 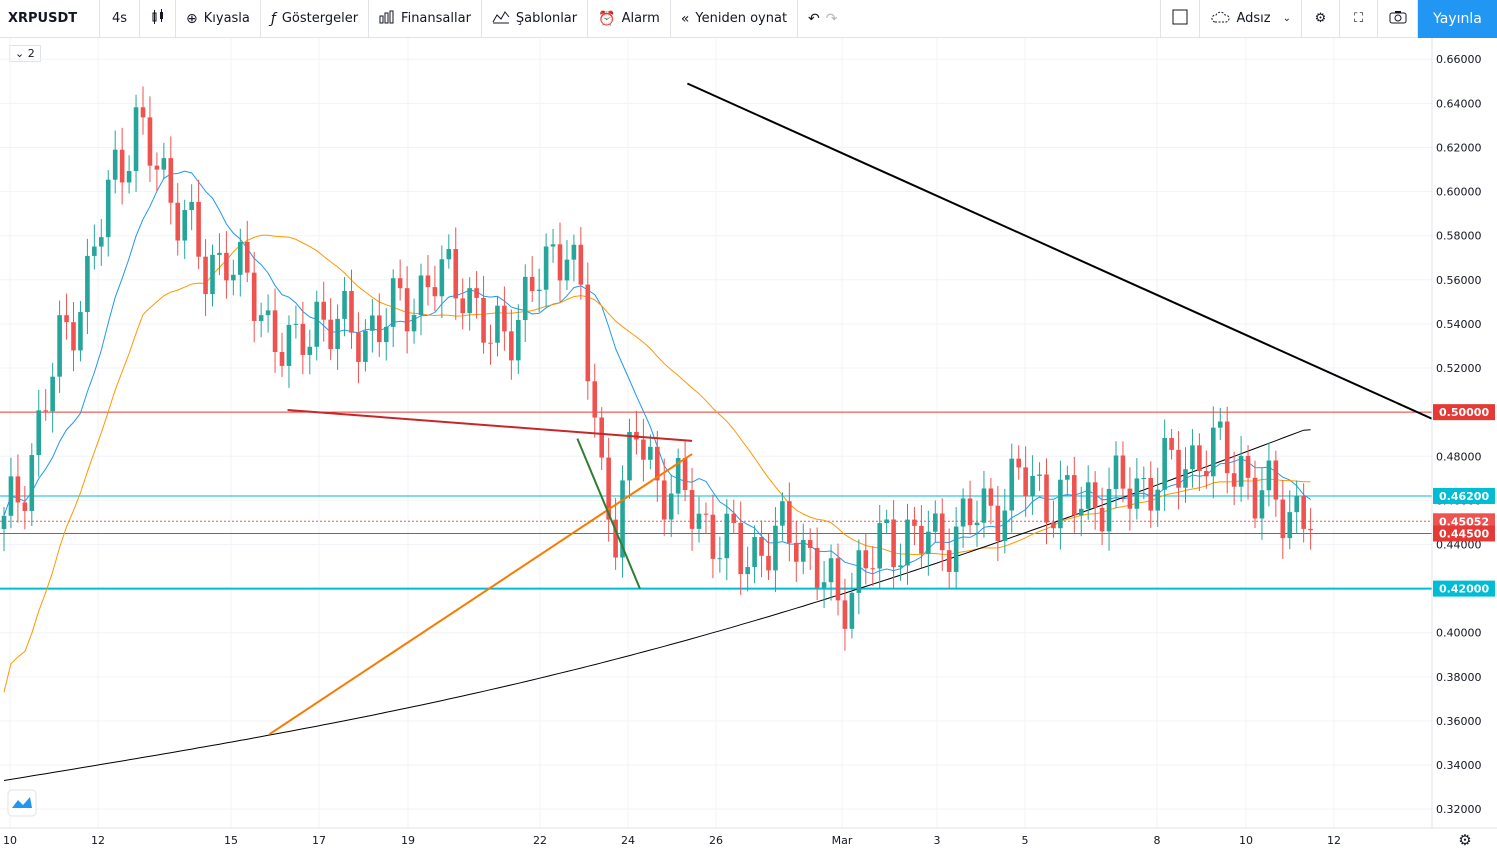 I want to click on expand-icon: ⛶, so click(x=1358, y=18).